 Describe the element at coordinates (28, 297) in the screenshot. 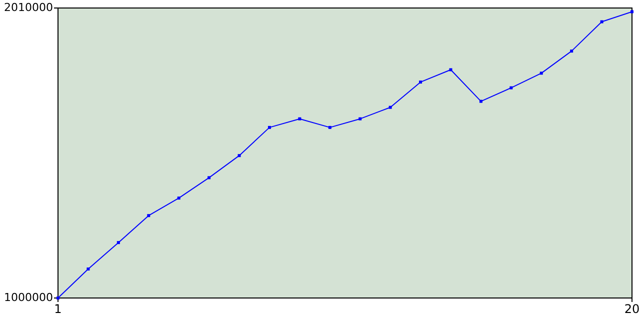

I see `y-tick-label: 1000000` at that location.